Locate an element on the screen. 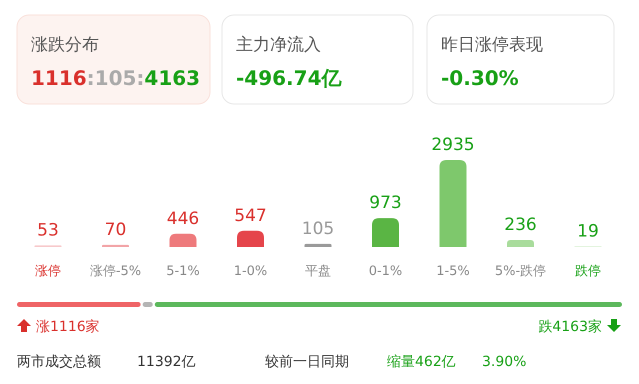  text: 3.90% is located at coordinates (504, 362).